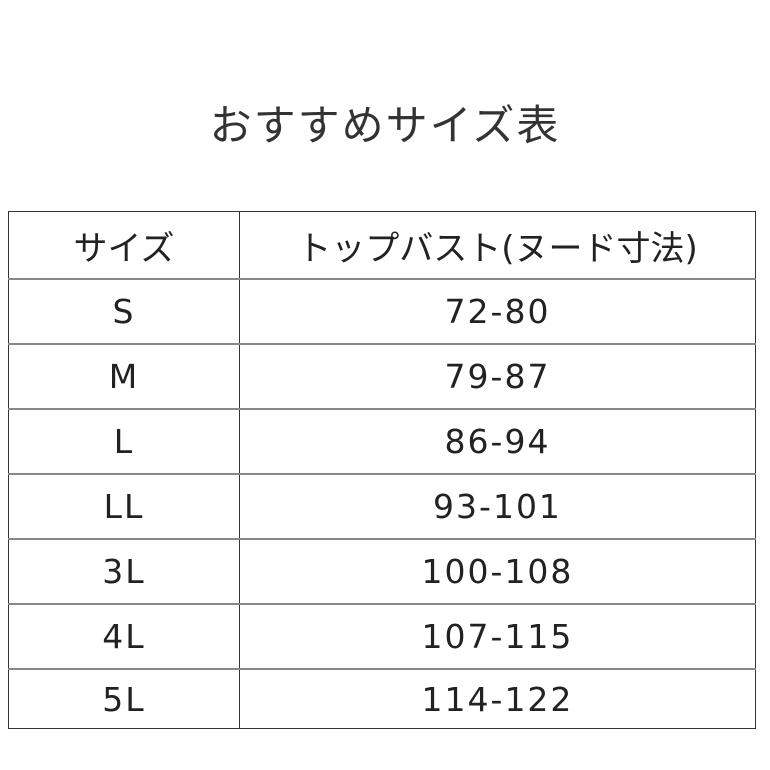 The width and height of the screenshot is (770, 770). I want to click on size-cell: M, so click(124, 376).